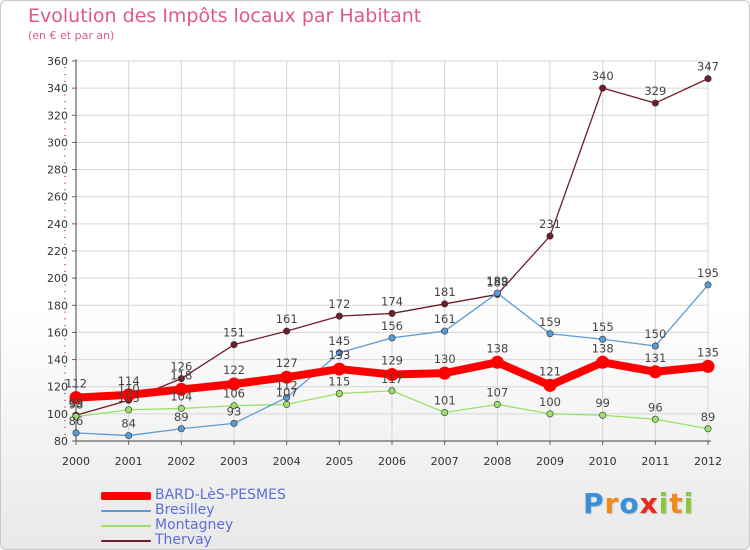 Image resolution: width=750 pixels, height=550 pixels. I want to click on data-label: 98, so click(76, 405).